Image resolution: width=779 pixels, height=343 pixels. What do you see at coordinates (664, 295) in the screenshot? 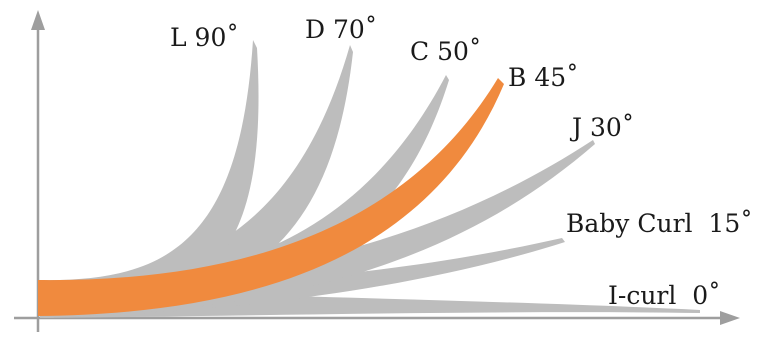
I see `label-i-curl-0: I-curl 0˚` at bounding box center [664, 295].